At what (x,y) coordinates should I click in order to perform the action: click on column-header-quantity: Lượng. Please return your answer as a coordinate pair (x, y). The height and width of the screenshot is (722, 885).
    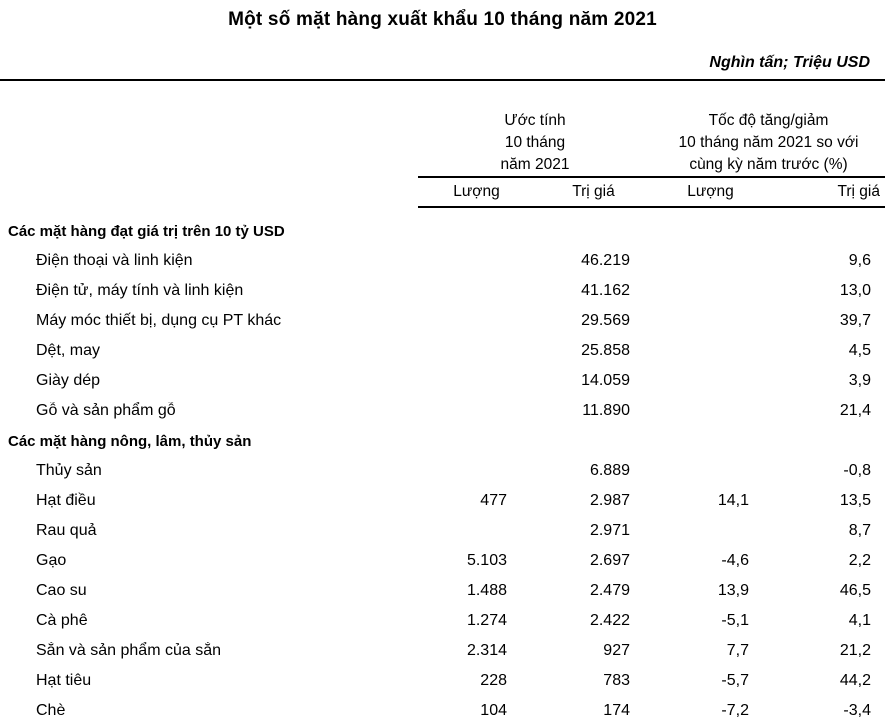
    Looking at the image, I should click on (476, 191).